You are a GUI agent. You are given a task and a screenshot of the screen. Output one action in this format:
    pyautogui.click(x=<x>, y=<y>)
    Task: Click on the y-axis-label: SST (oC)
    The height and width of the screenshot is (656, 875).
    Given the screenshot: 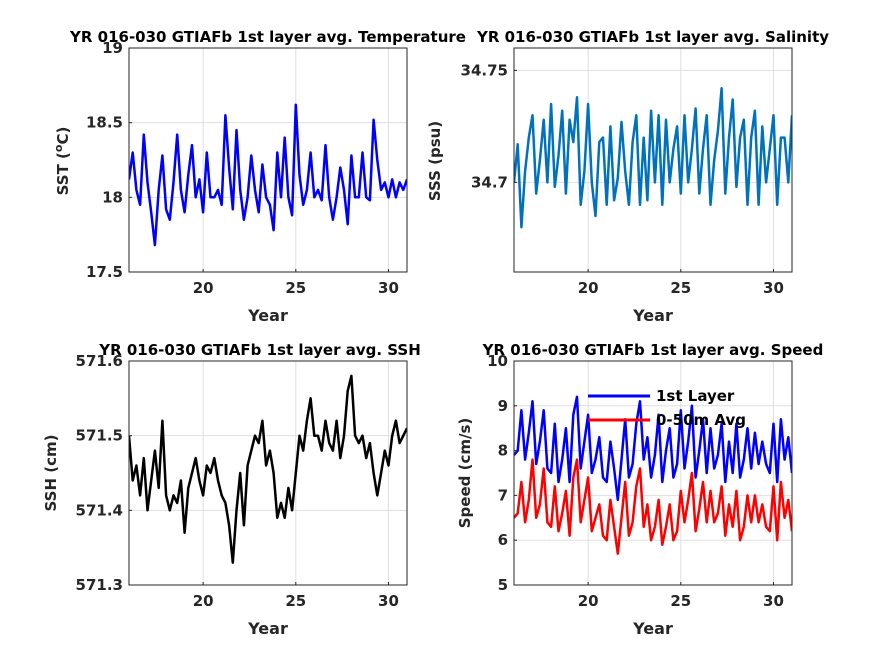 What is the action you would take?
    pyautogui.click(x=62, y=161)
    